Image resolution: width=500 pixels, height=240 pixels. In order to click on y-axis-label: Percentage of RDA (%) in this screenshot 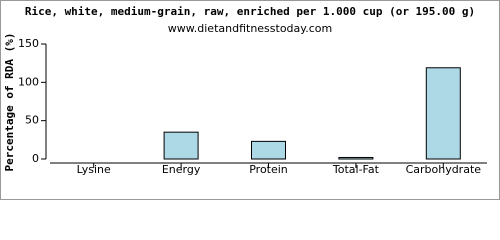, I will do `click(9, 101)`.